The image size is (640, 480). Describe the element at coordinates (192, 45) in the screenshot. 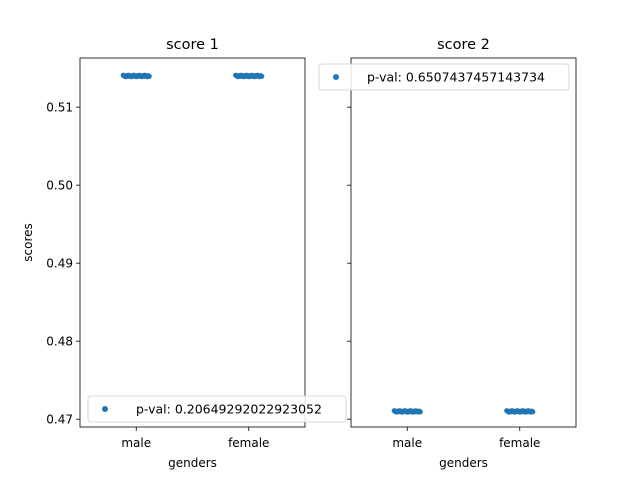

I see `subplot-title: score 1` at that location.